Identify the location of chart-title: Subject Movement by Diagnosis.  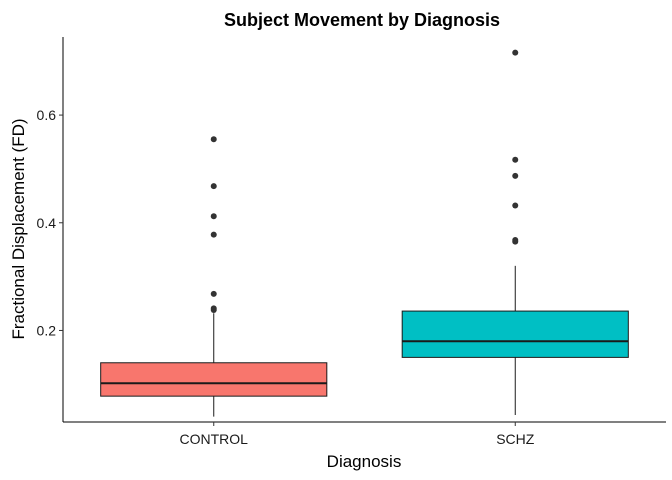
(362, 20).